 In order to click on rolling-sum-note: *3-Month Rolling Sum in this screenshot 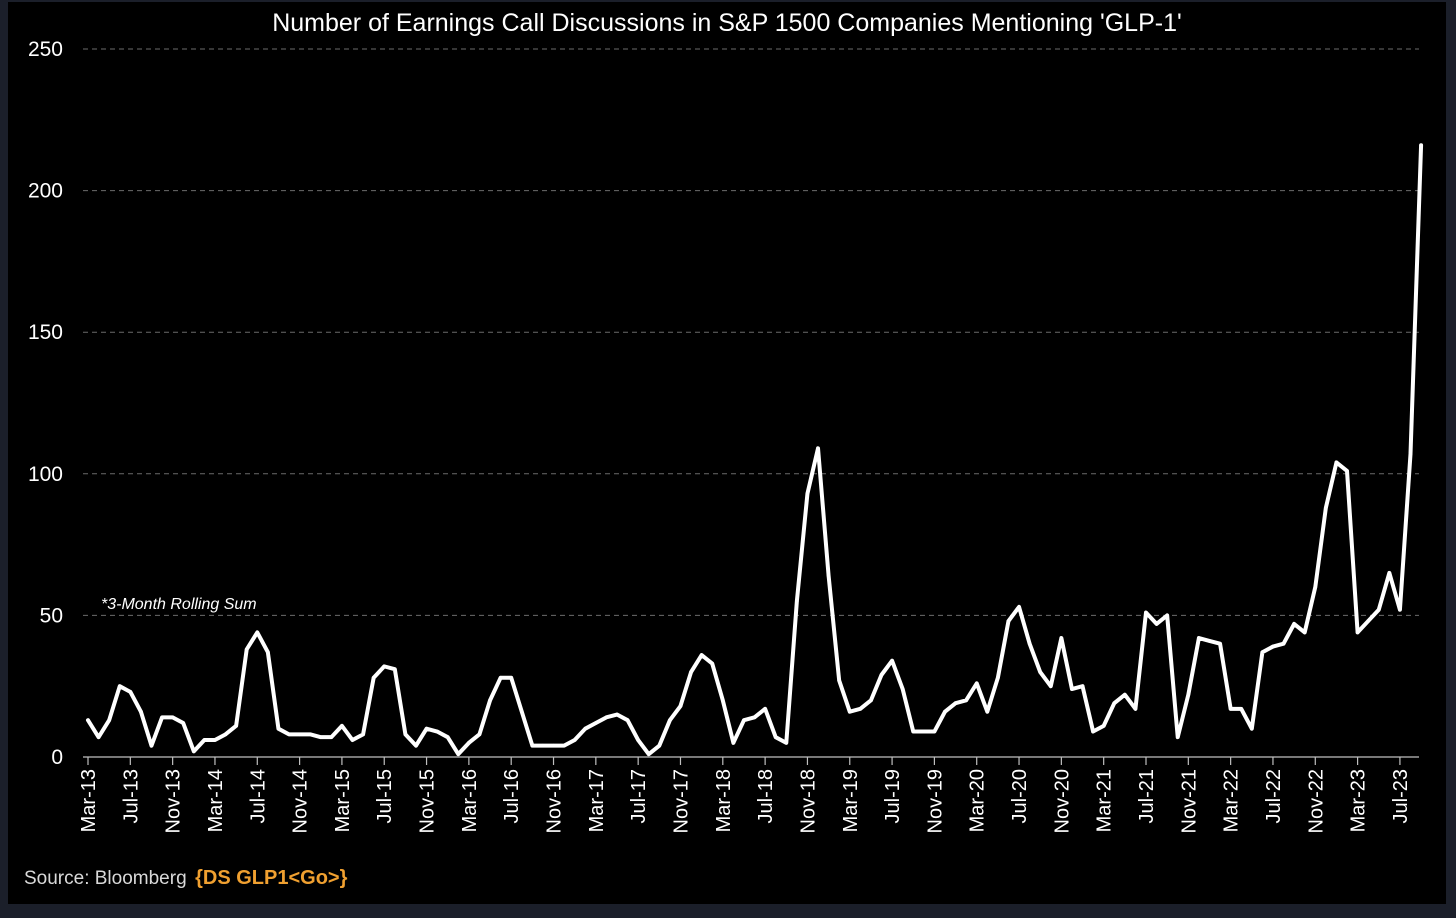, I will do `click(179, 604)`.